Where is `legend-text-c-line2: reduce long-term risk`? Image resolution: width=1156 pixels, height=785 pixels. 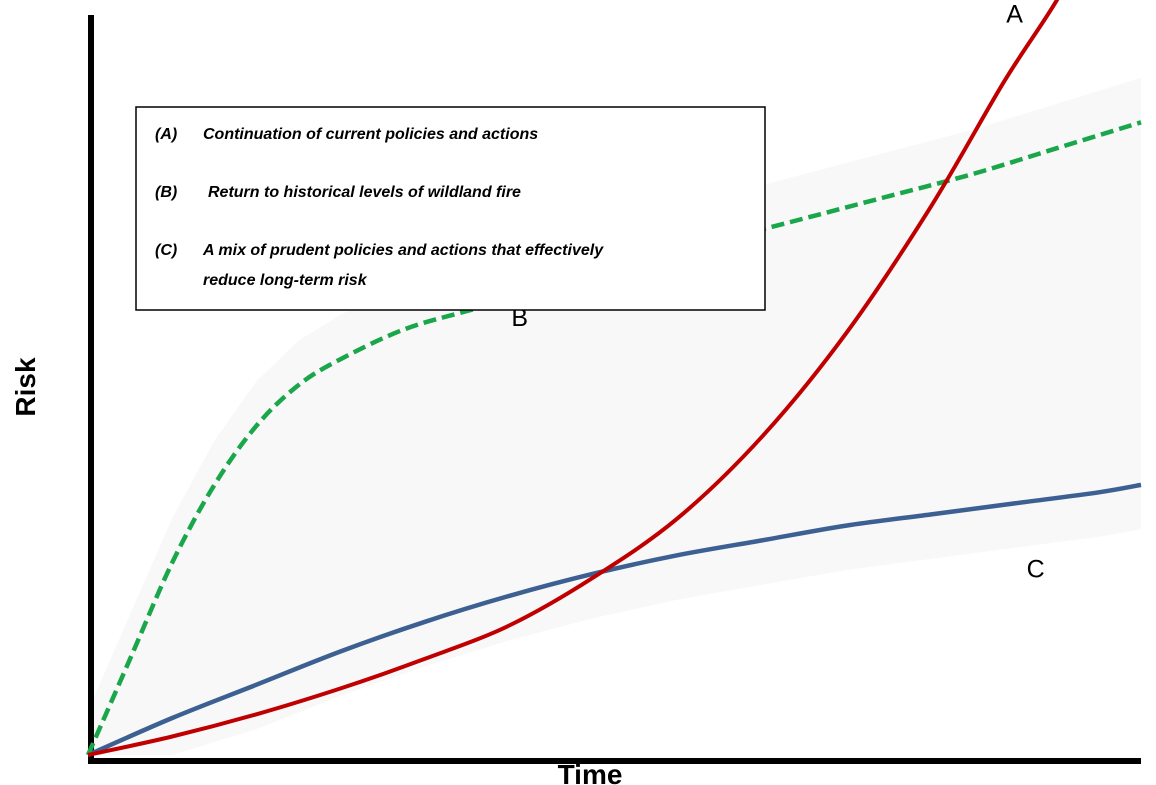 legend-text-c-line2: reduce long-term risk is located at coordinates (285, 280).